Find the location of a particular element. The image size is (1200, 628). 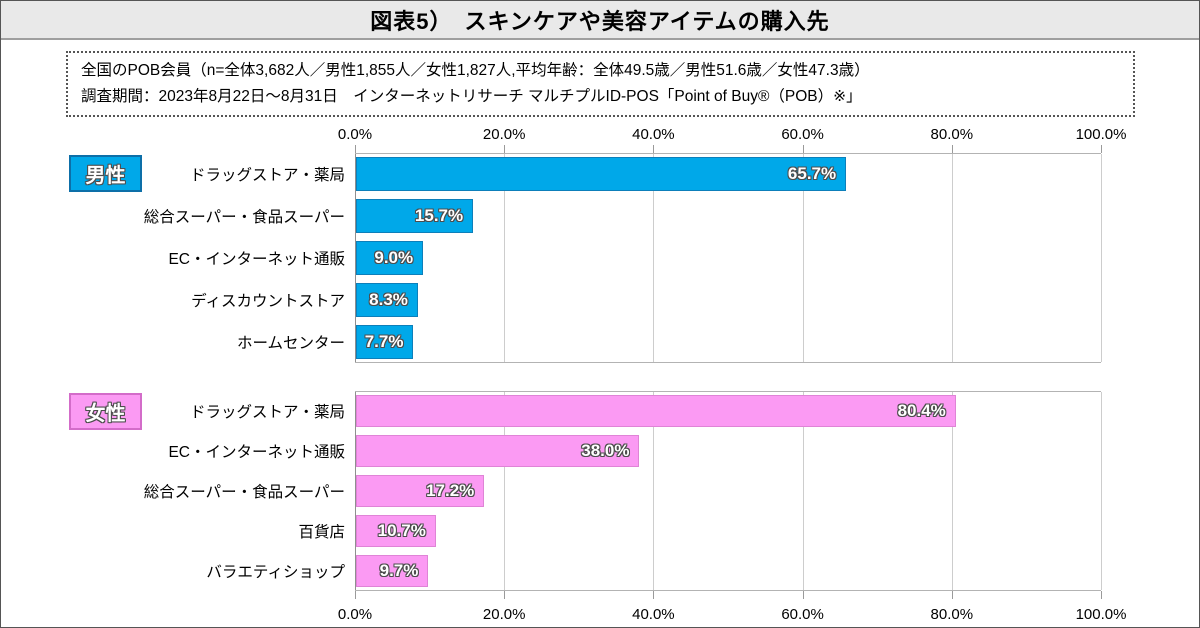

bar-track: 65.7% is located at coordinates (728, 174).